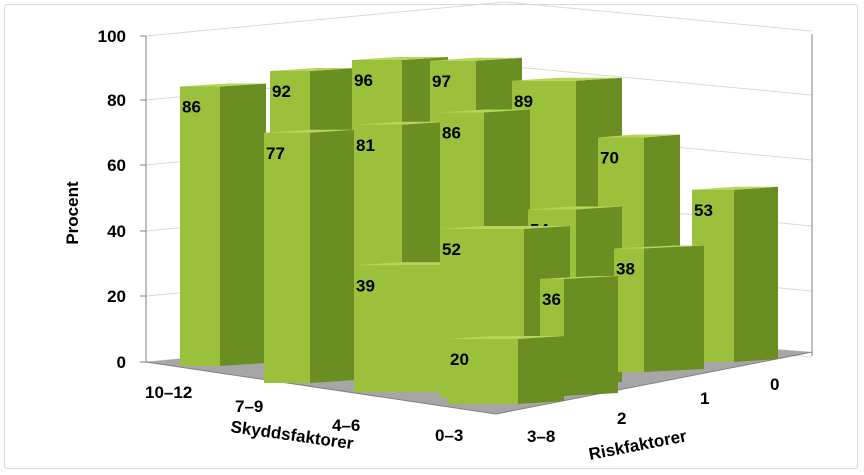  I want to click on bar-value-label: 77, so click(275, 153).